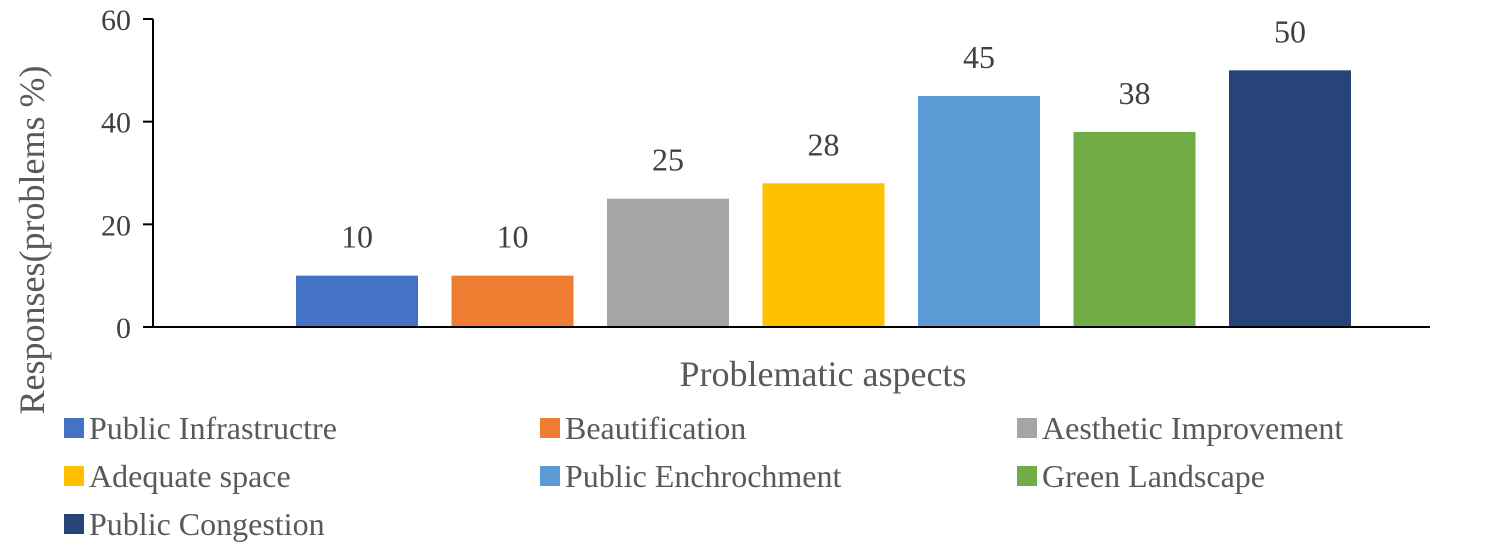 The height and width of the screenshot is (558, 1495). What do you see at coordinates (979, 57) in the screenshot?
I see `data-label: 45` at bounding box center [979, 57].